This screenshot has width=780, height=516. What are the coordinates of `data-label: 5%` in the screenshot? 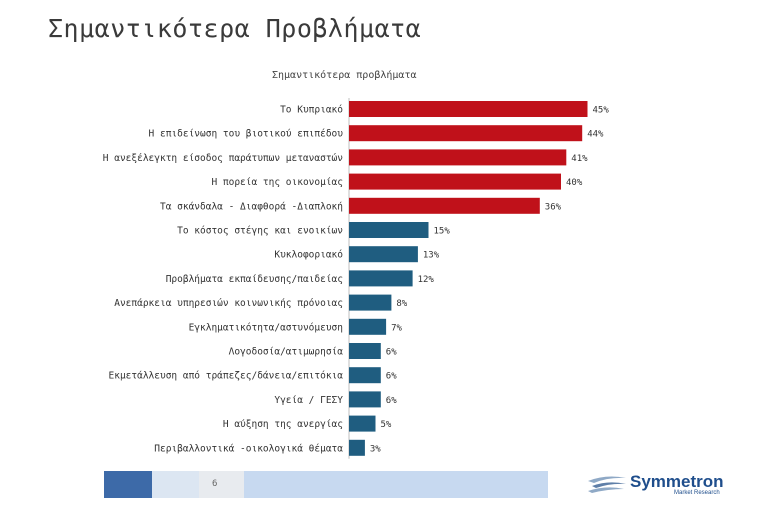 It's located at (386, 425).